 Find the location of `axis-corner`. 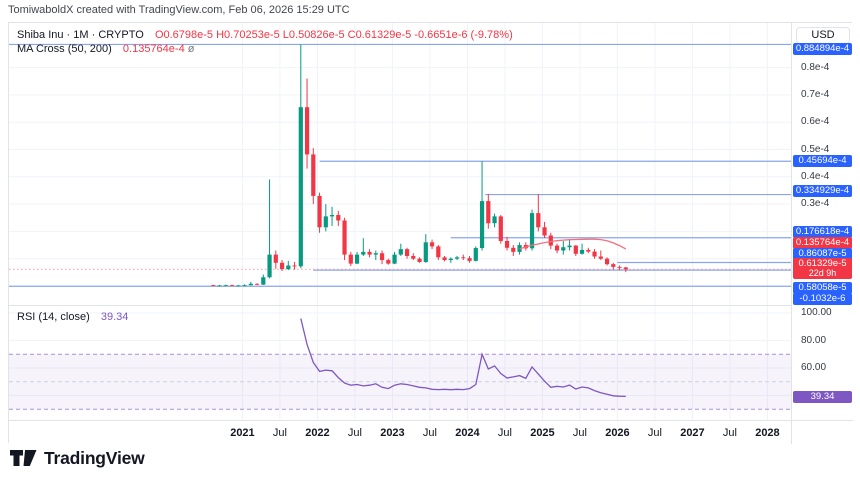

axis-corner is located at coordinates (822, 432).